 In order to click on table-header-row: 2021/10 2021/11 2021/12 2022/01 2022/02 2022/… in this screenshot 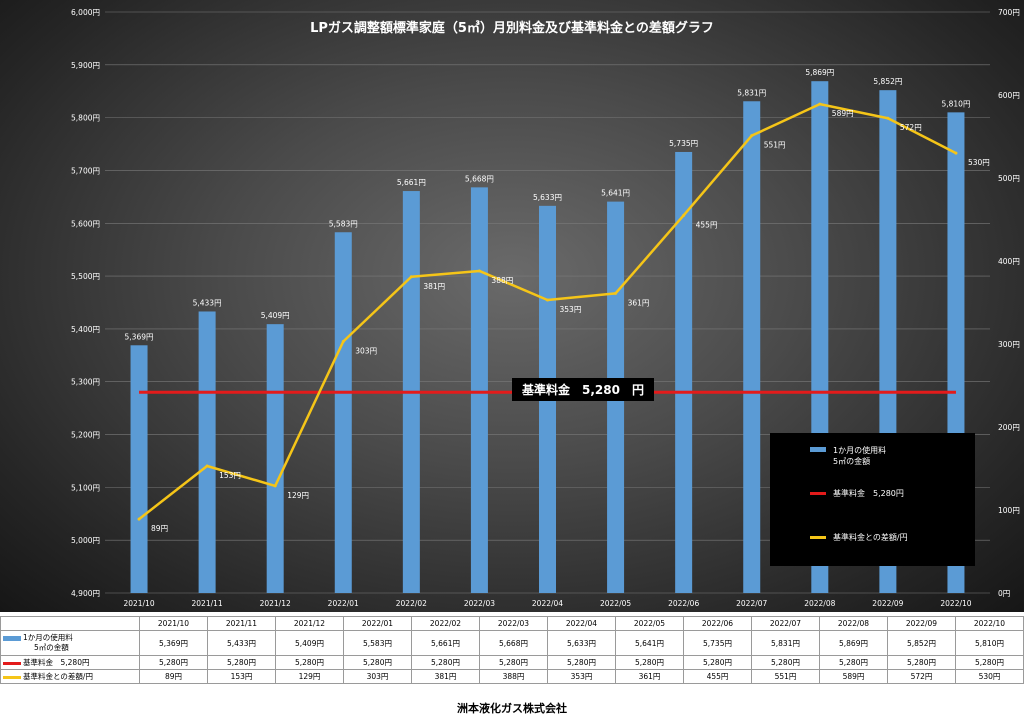, I will do `click(512, 623)`.